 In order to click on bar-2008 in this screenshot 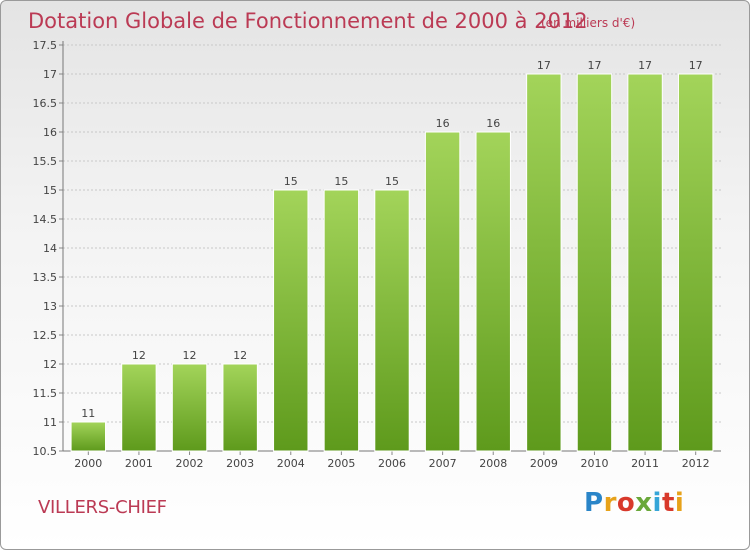, I will do `click(493, 291)`.